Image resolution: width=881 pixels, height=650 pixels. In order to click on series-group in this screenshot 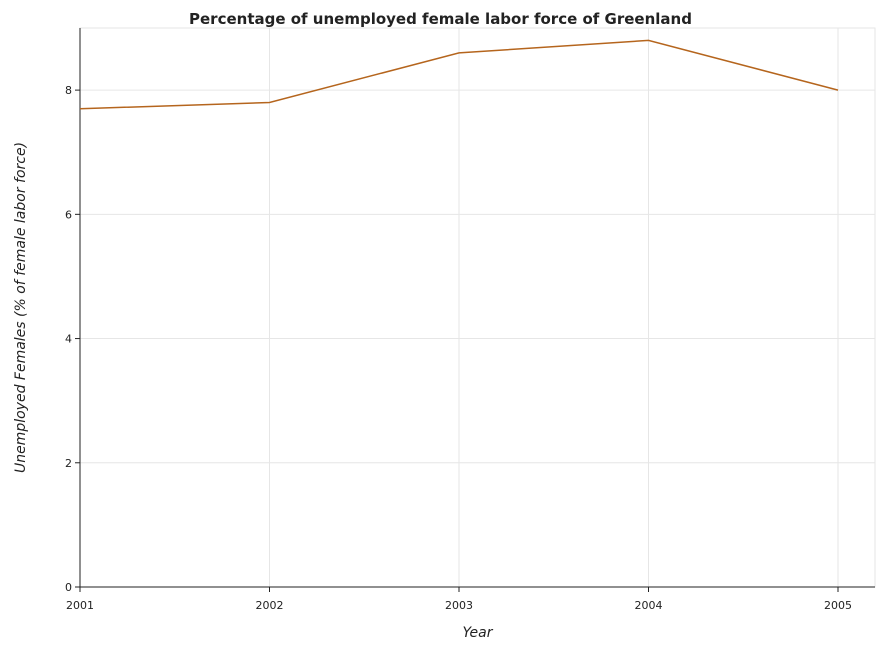, I will do `click(459, 74)`.